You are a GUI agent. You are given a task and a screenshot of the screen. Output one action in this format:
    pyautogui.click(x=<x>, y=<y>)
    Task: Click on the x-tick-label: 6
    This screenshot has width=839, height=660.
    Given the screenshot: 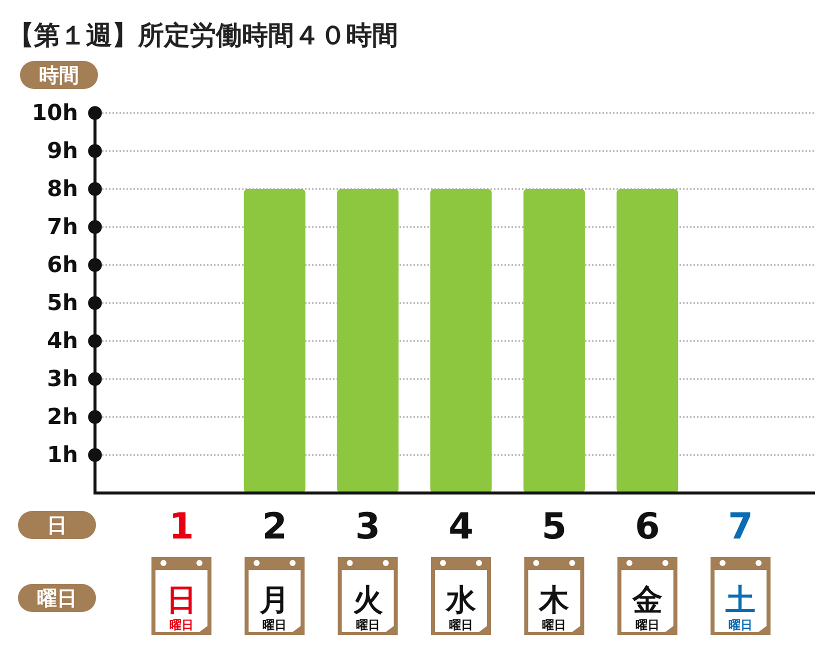 What is the action you would take?
    pyautogui.click(x=647, y=527)
    